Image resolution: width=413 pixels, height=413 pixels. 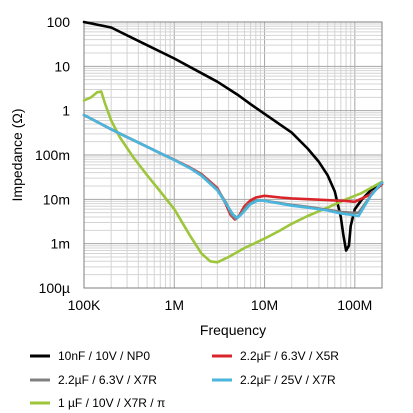 I want to click on y-axis-label: Impedance (Ω), so click(x=17, y=155).